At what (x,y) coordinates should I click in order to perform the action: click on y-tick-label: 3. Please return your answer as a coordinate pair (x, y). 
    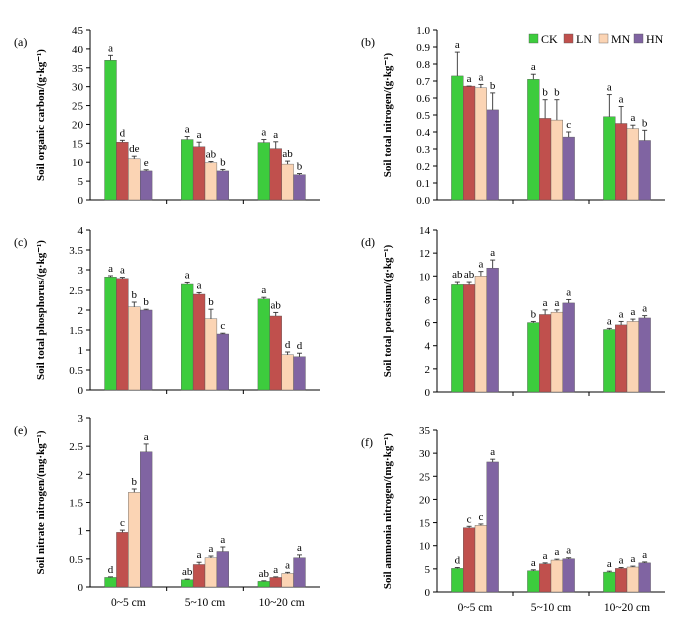
    Looking at the image, I should click on (81, 271).